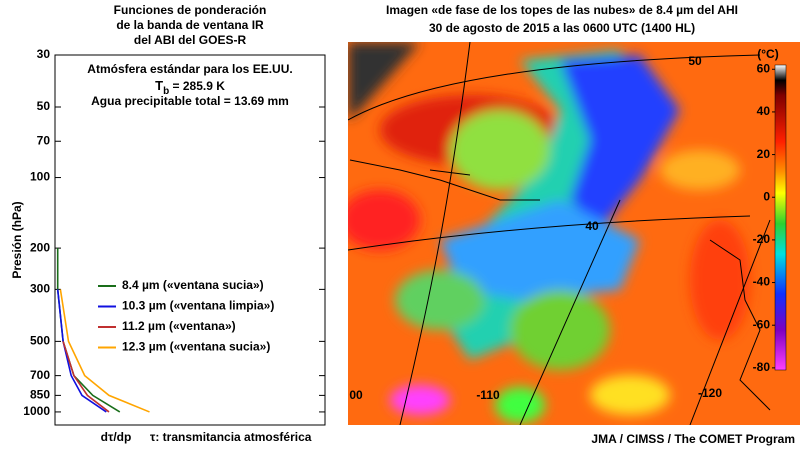 Image resolution: width=800 pixels, height=450 pixels. What do you see at coordinates (780, 217) in the screenshot?
I see `colorbar` at bounding box center [780, 217].